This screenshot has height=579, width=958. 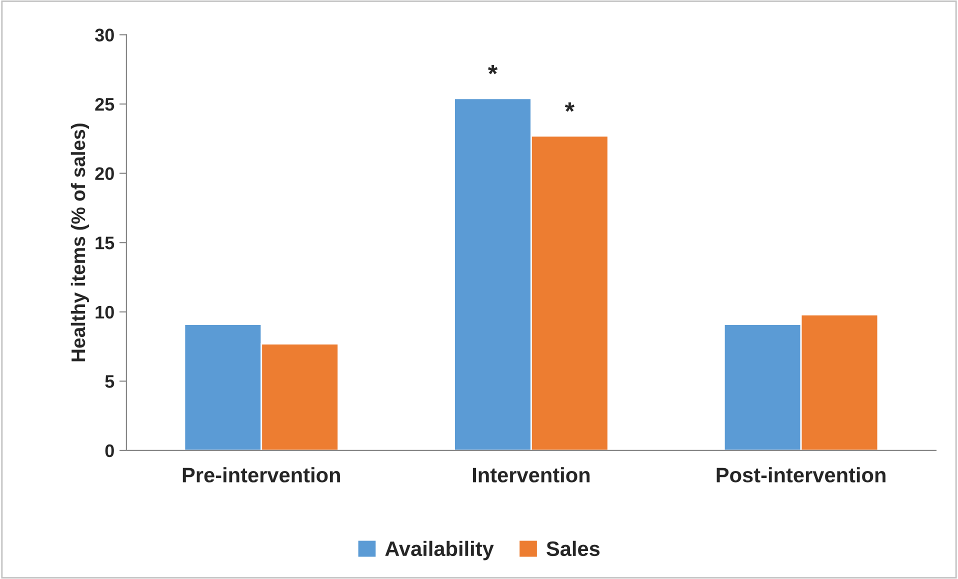 What do you see at coordinates (109, 451) in the screenshot?
I see `y-tick-label: 0` at bounding box center [109, 451].